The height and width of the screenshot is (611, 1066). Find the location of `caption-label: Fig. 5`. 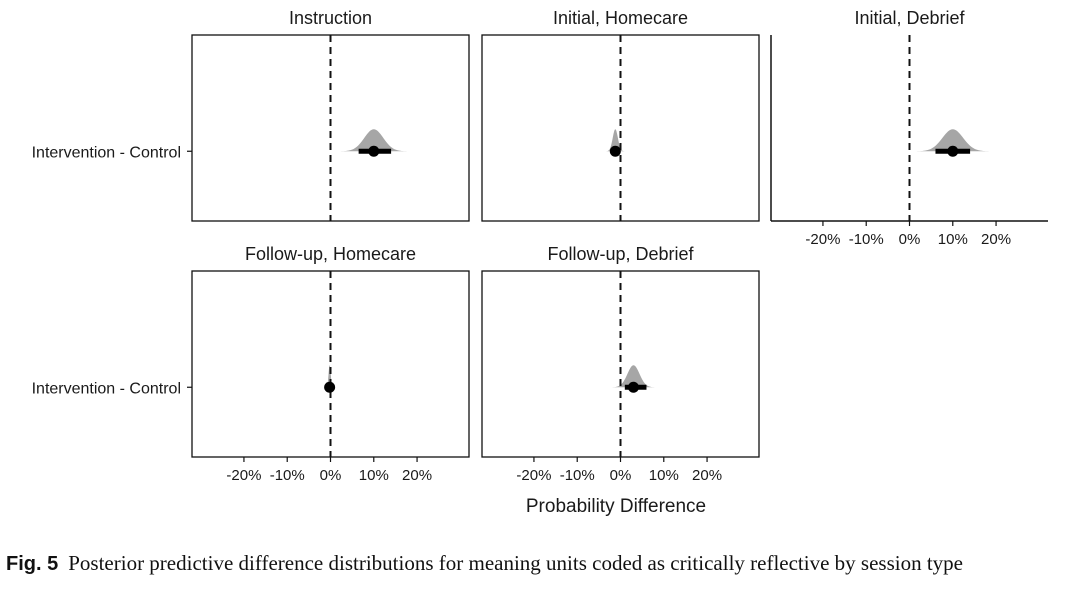

caption-label: Fig. 5 is located at coordinates (32, 564).